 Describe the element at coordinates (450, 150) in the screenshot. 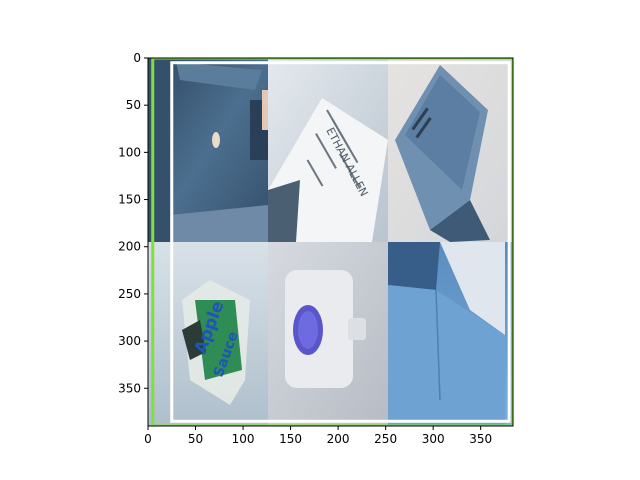

I see `tile-folded-paper` at that location.